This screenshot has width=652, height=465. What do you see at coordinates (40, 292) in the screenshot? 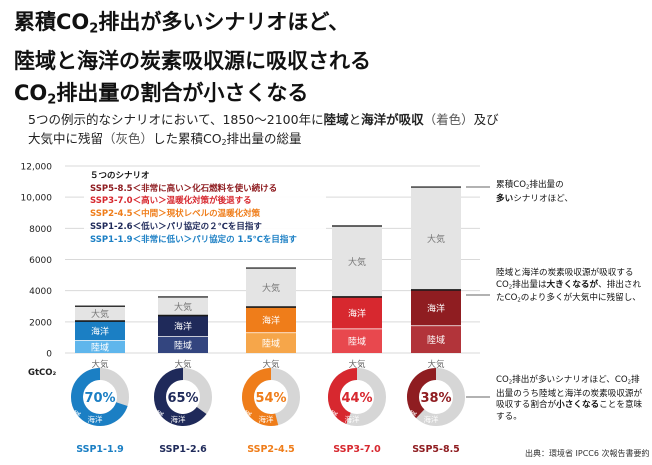
I see `y-tick-label: 4000` at bounding box center [40, 292].